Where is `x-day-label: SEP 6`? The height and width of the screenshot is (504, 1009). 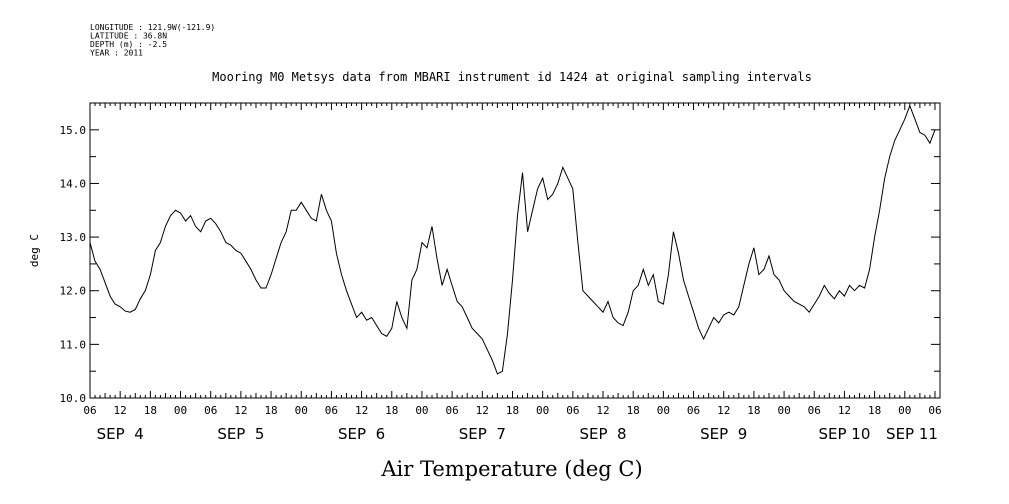
x-day-label: SEP 6 is located at coordinates (361, 434).